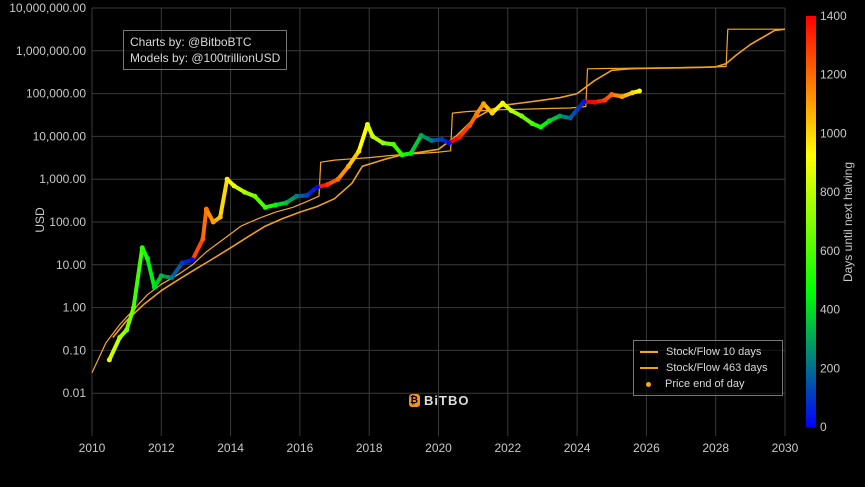  What do you see at coordinates (714, 352) in the screenshot?
I see `legend-label-sf10: Stock/Flow 10 days` at bounding box center [714, 352].